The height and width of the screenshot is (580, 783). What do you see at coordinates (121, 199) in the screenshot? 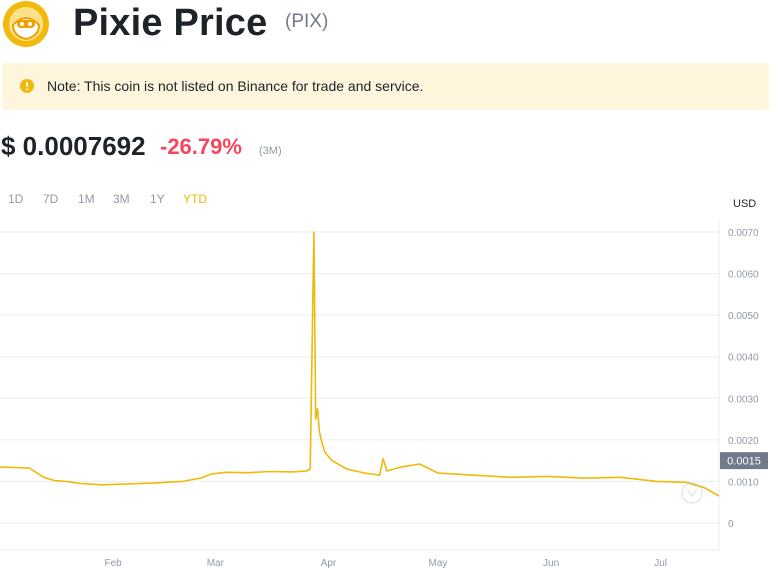
I see `range-tab-3m: 3M` at bounding box center [121, 199].